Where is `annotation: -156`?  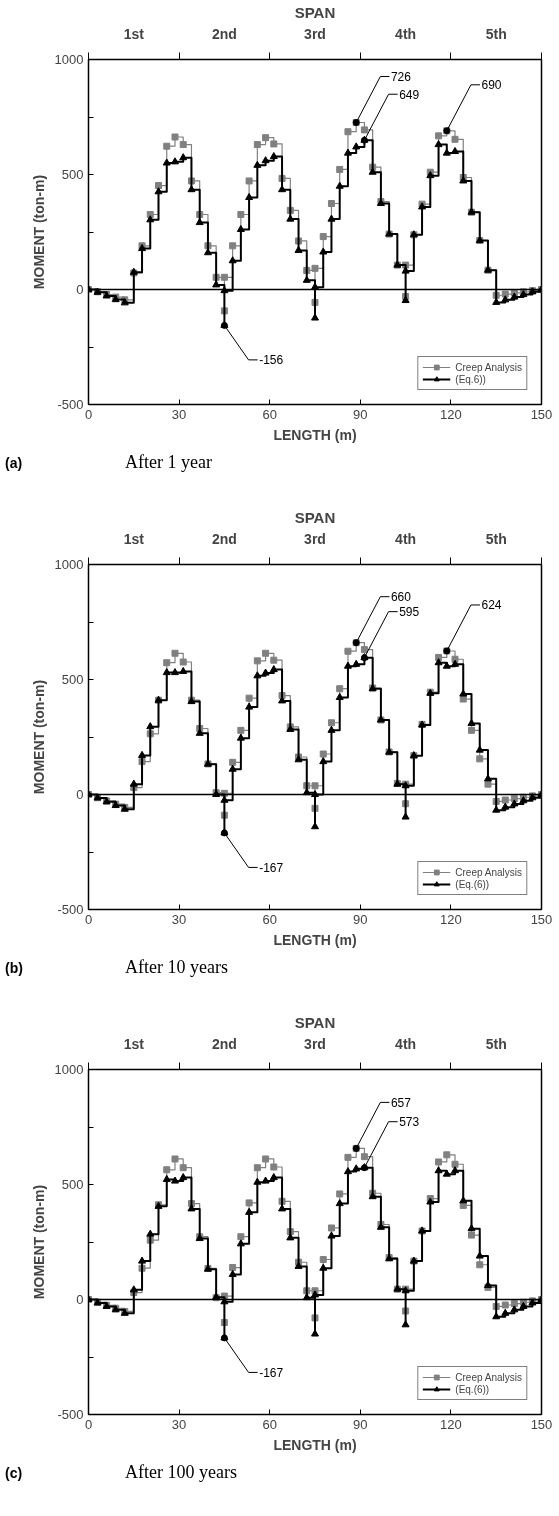 annotation: -156 is located at coordinates (271, 360).